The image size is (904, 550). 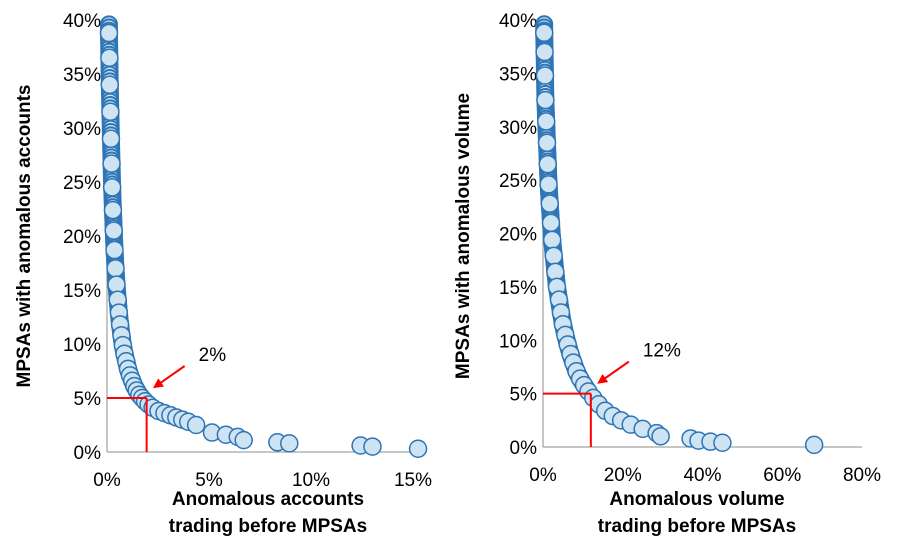 I want to click on threshold-annotation: 12%, so click(x=662, y=351).